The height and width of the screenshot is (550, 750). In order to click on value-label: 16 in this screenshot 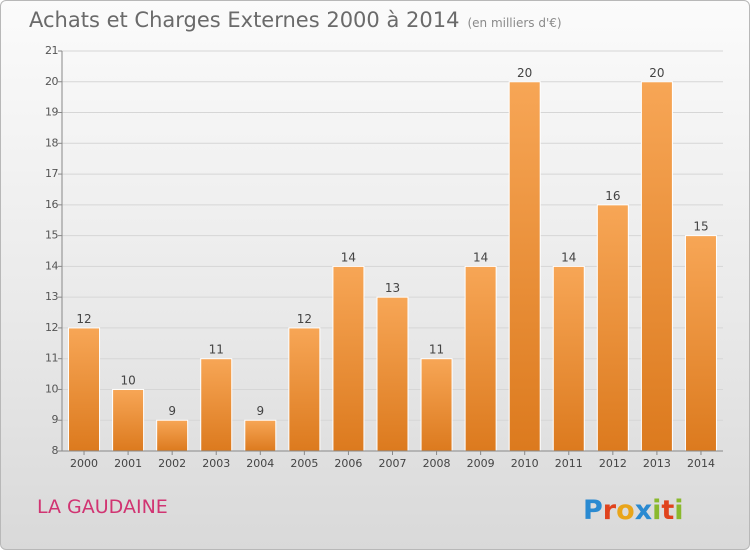, I will do `click(612, 196)`.